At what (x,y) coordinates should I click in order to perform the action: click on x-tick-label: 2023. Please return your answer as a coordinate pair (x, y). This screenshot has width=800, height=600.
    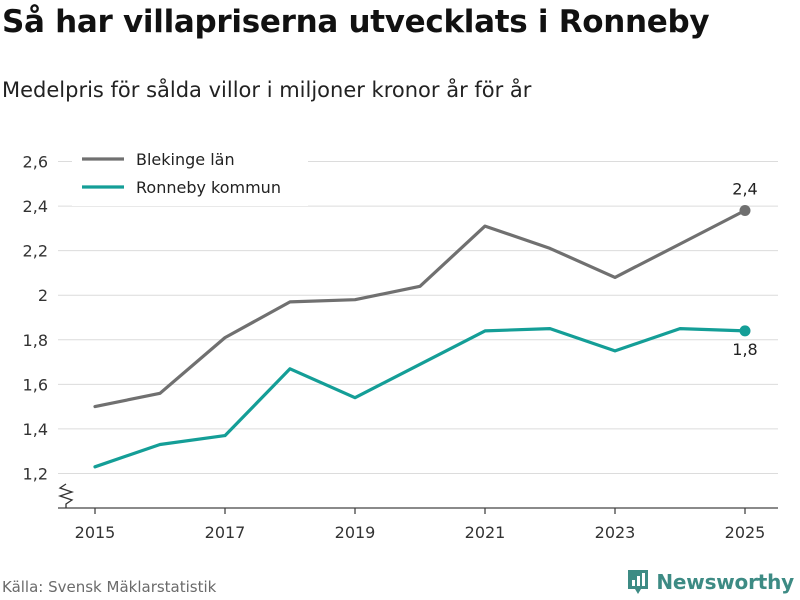
    Looking at the image, I should click on (615, 532).